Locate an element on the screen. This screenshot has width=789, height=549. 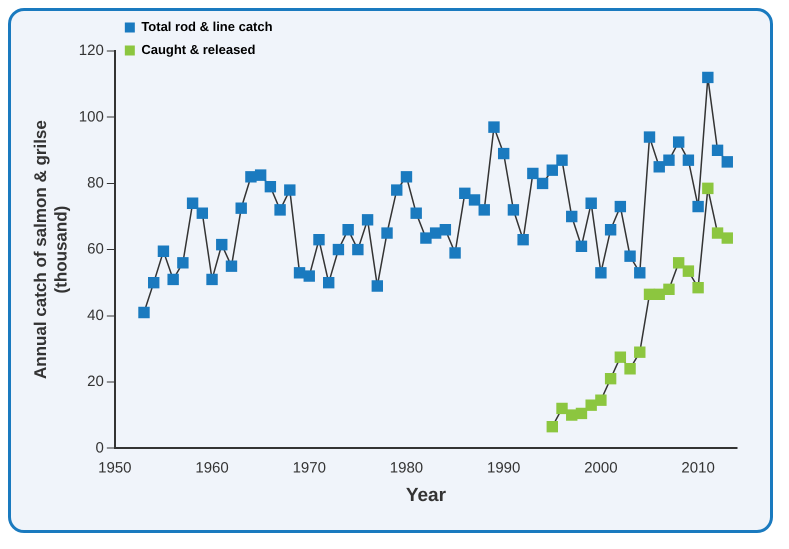
x-tick-label: 2010 is located at coordinates (698, 467).